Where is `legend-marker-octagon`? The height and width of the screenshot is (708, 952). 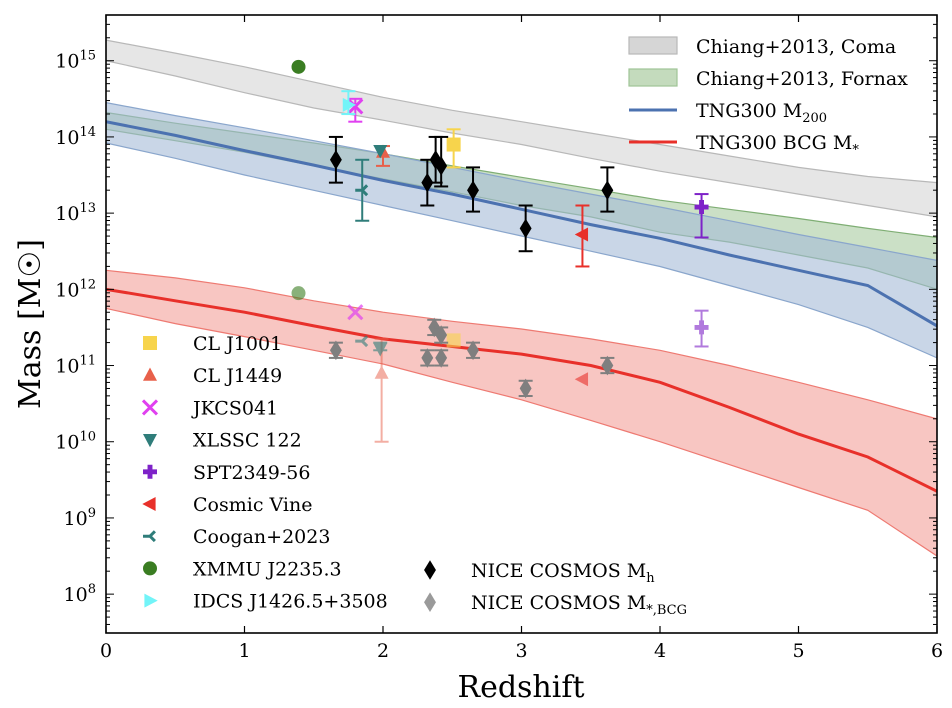
legend-marker-octagon is located at coordinates (150, 568).